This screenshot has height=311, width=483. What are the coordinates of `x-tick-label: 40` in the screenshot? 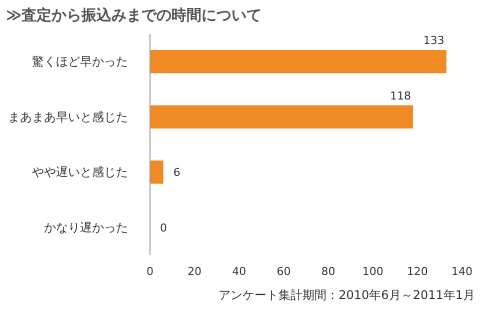 It's located at (239, 271).